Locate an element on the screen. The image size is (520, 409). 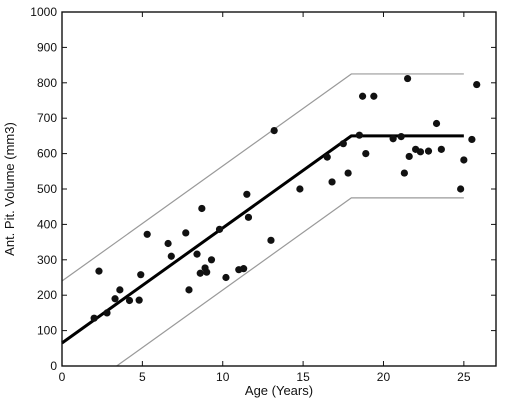
y-tick-label: 700 is located at coordinates (47, 118).